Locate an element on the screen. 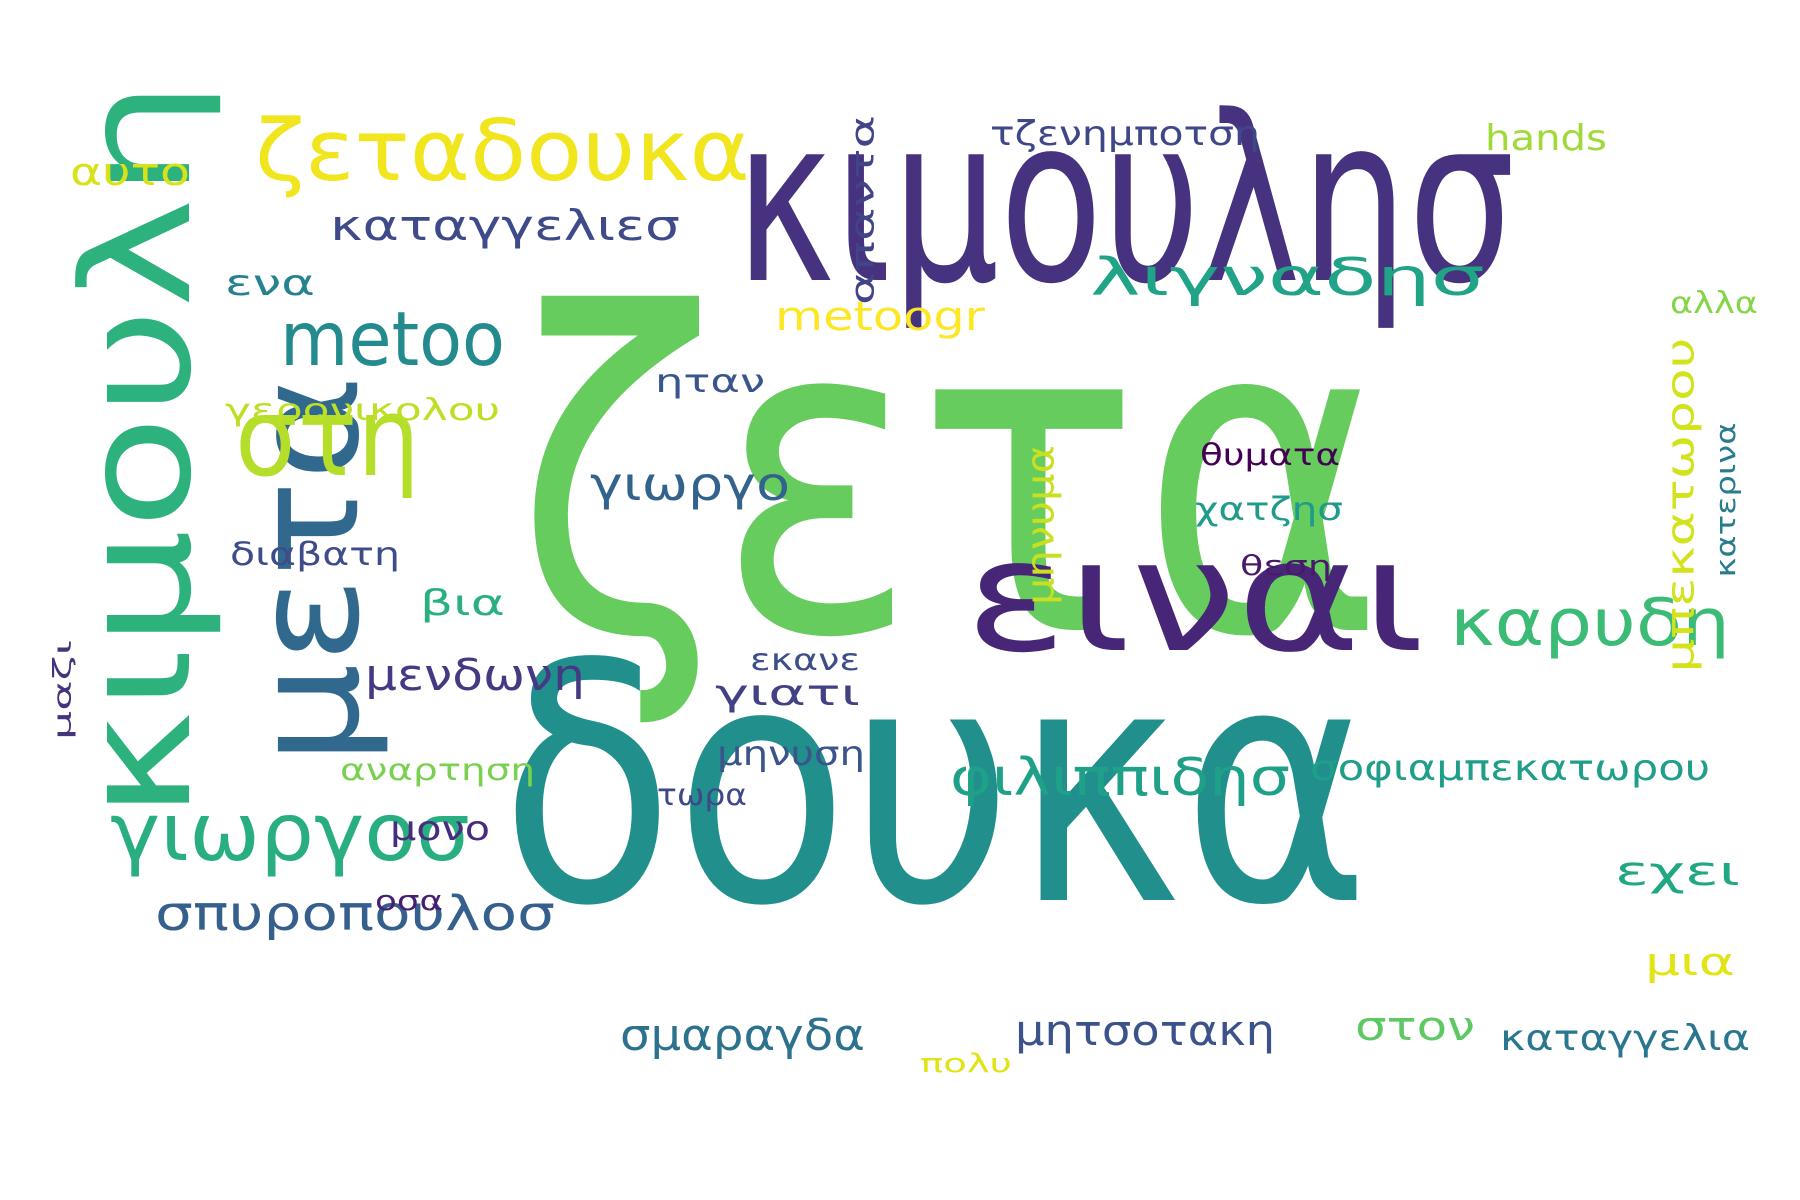 The image size is (1800, 1200). word-cloud-word: metoo is located at coordinates (392, 339).